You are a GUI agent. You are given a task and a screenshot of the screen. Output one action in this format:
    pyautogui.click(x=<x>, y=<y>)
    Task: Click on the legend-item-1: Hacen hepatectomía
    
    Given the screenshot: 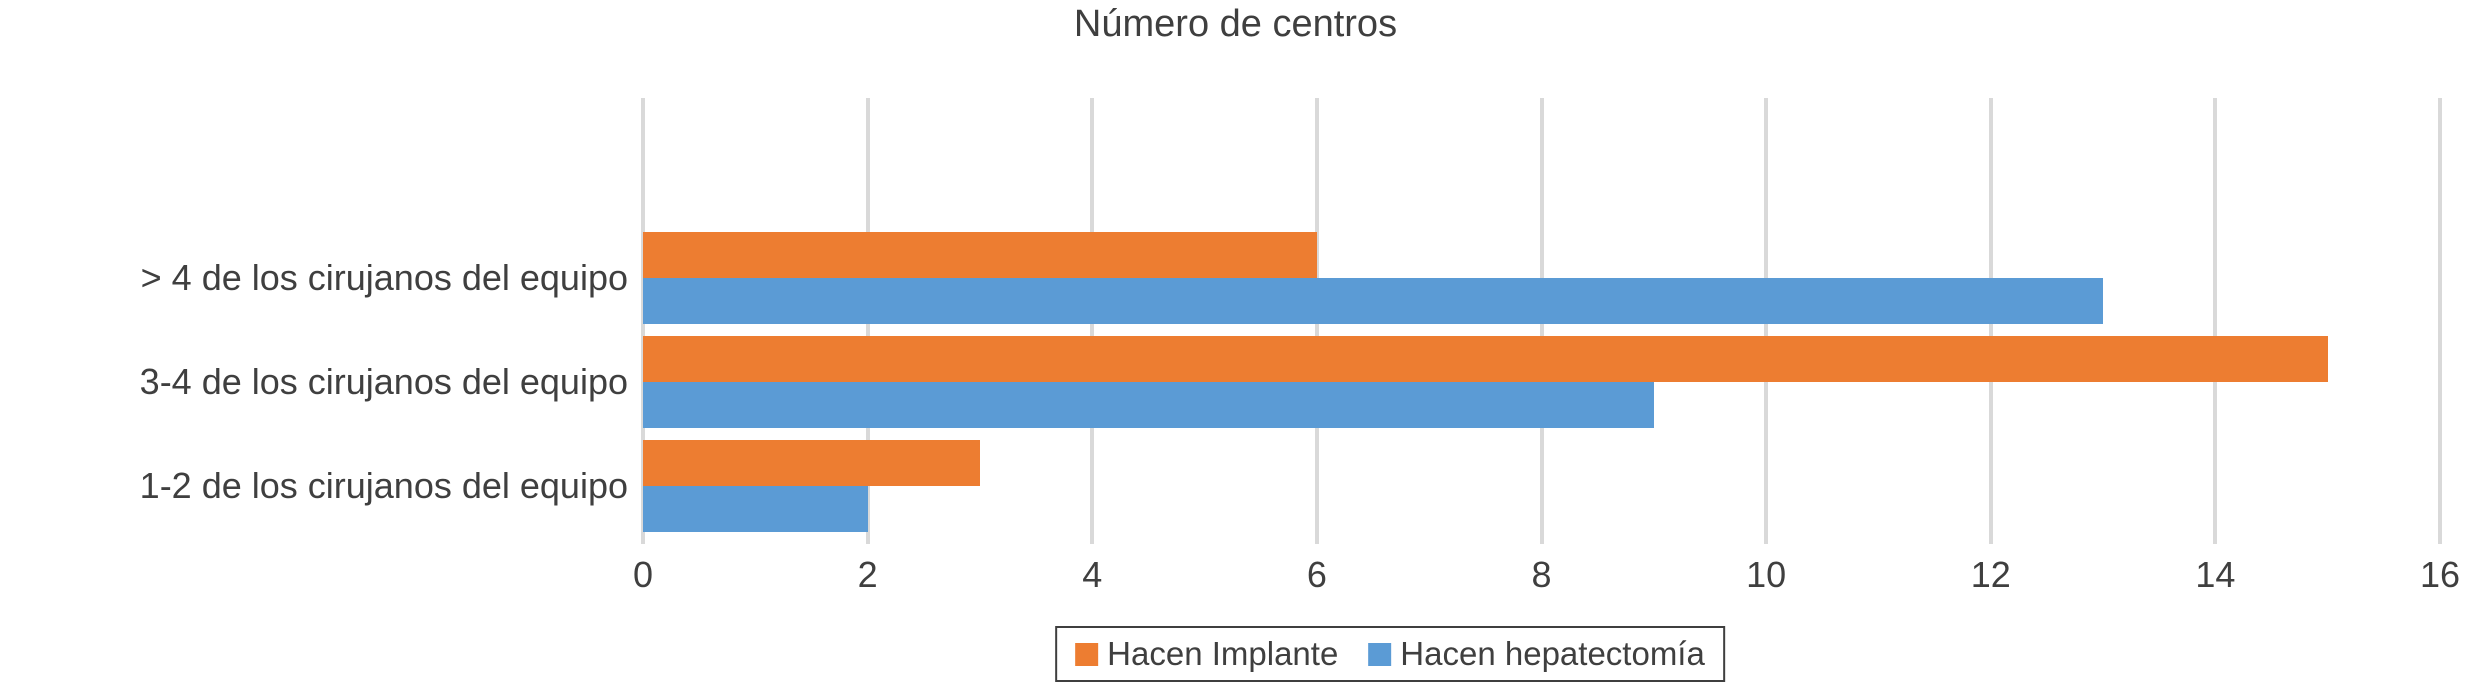 What is the action you would take?
    pyautogui.click(x=1536, y=654)
    